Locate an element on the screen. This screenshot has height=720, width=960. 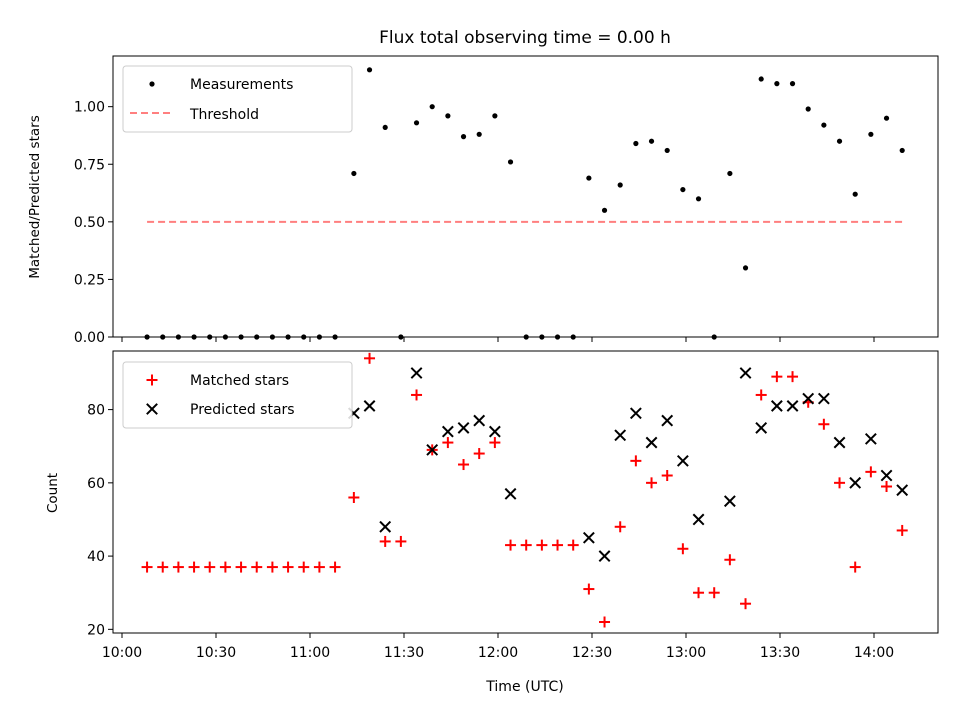
top-ytick-label: 0.50 is located at coordinates (89, 223).